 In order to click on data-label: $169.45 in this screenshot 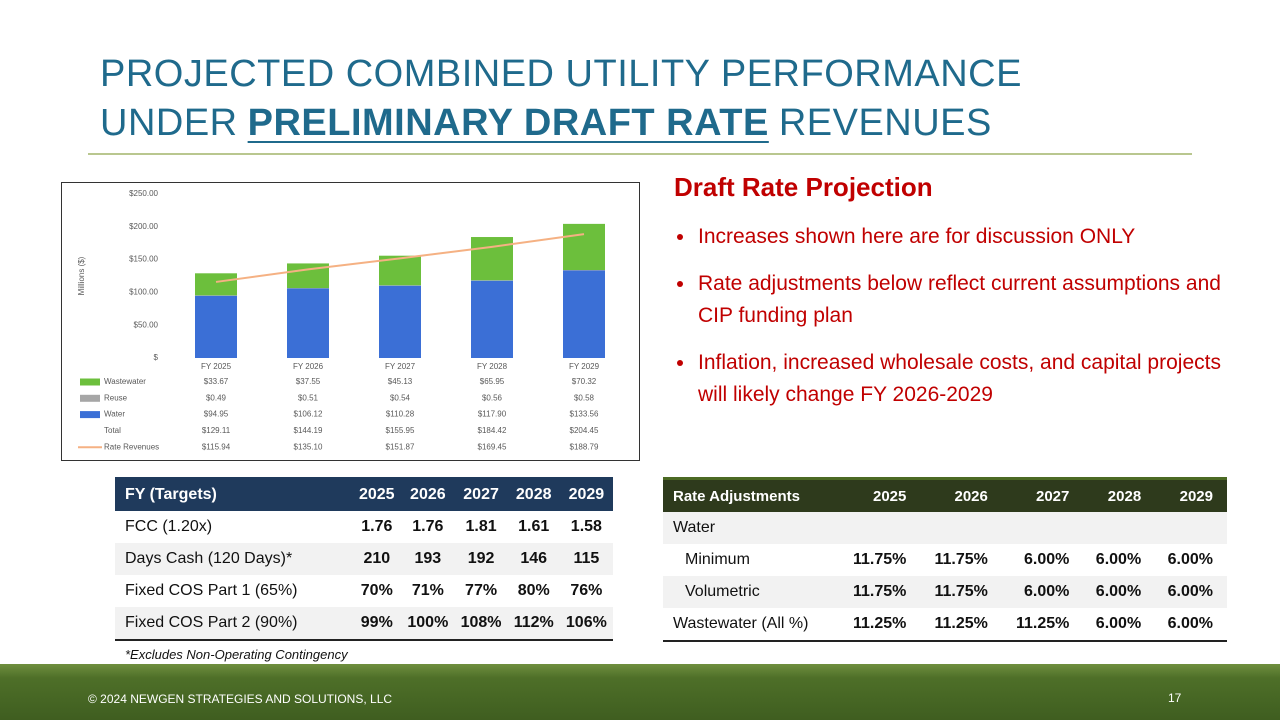, I will do `click(492, 446)`.